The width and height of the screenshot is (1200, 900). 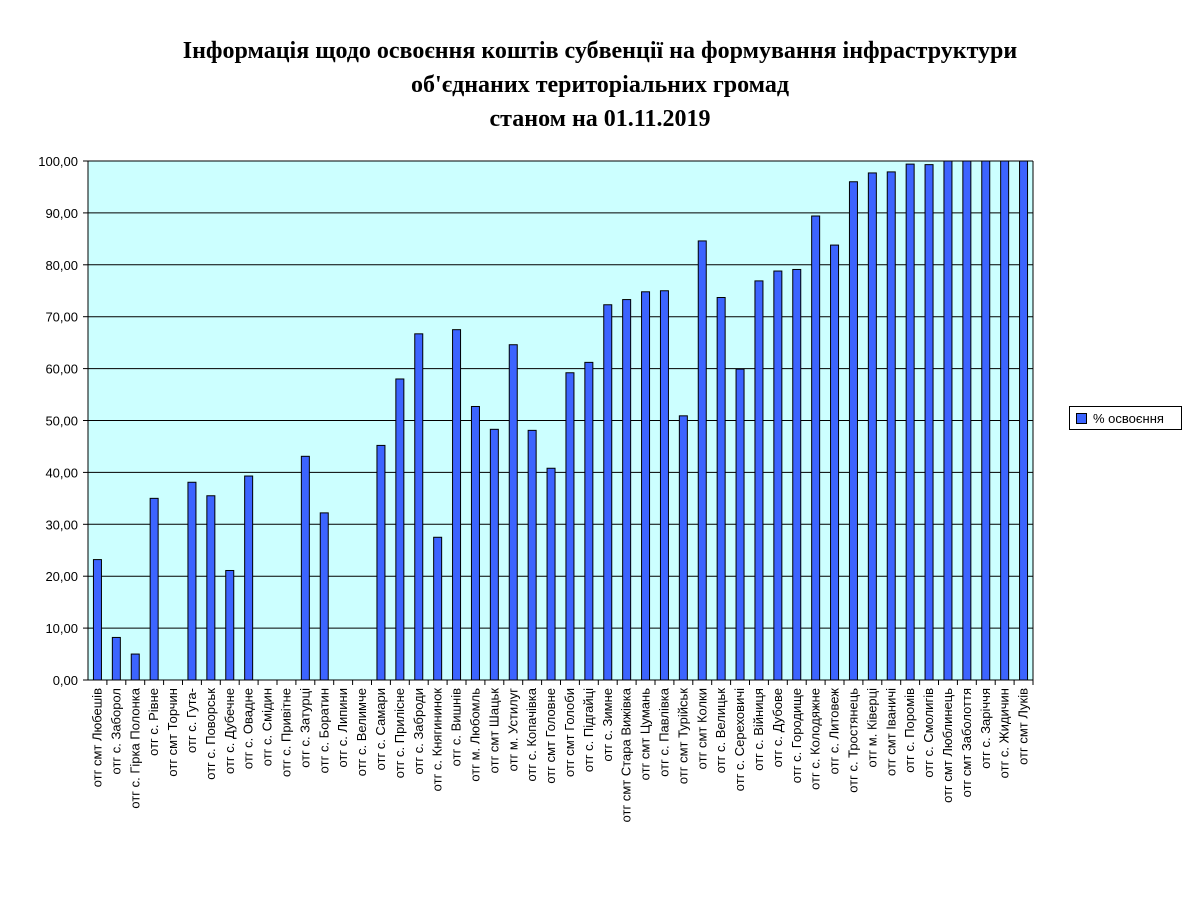 What do you see at coordinates (399, 733) in the screenshot?
I see `x-tick-label: отг с. Прилісне` at bounding box center [399, 733].